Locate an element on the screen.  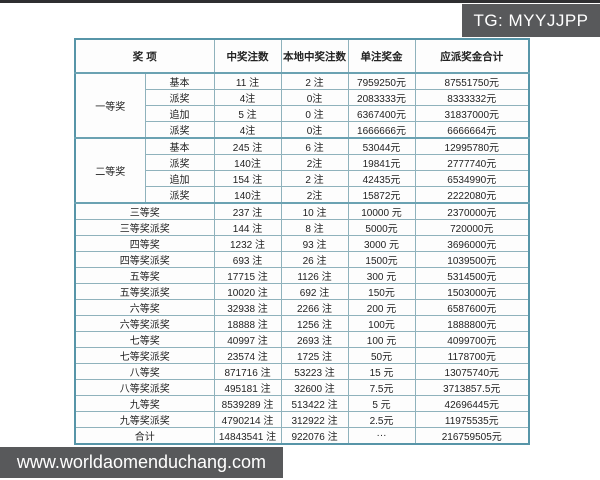
local-bets-cell: 2693 注 is located at coordinates (314, 339).